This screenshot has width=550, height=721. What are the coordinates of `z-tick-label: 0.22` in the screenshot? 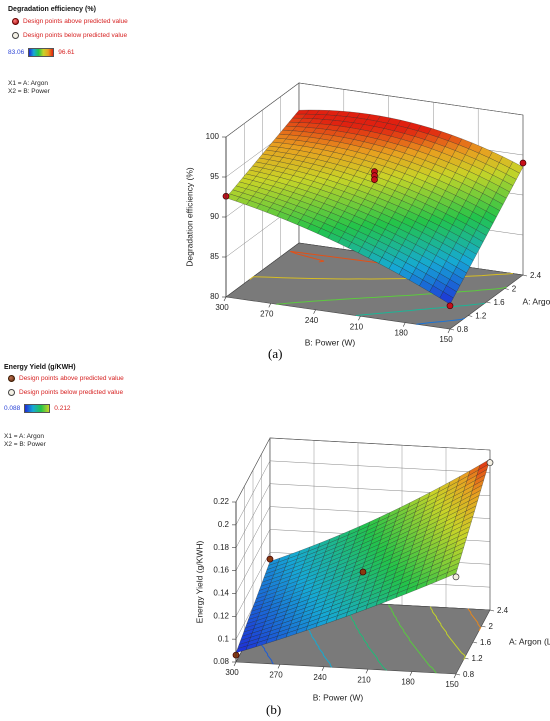 It's located at (221, 501).